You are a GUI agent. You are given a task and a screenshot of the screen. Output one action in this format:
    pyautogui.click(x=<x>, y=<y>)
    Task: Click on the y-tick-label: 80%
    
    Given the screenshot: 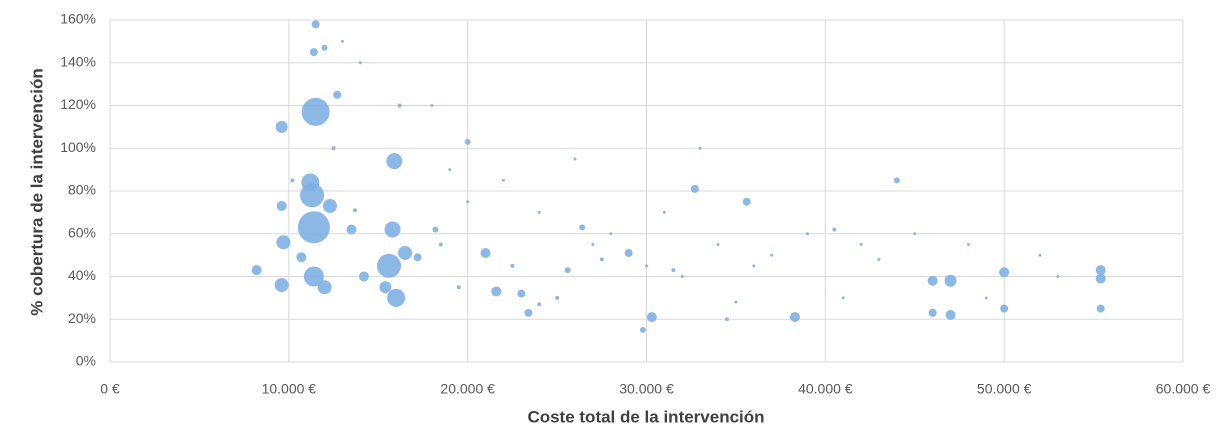 What is the action you would take?
    pyautogui.click(x=82, y=190)
    